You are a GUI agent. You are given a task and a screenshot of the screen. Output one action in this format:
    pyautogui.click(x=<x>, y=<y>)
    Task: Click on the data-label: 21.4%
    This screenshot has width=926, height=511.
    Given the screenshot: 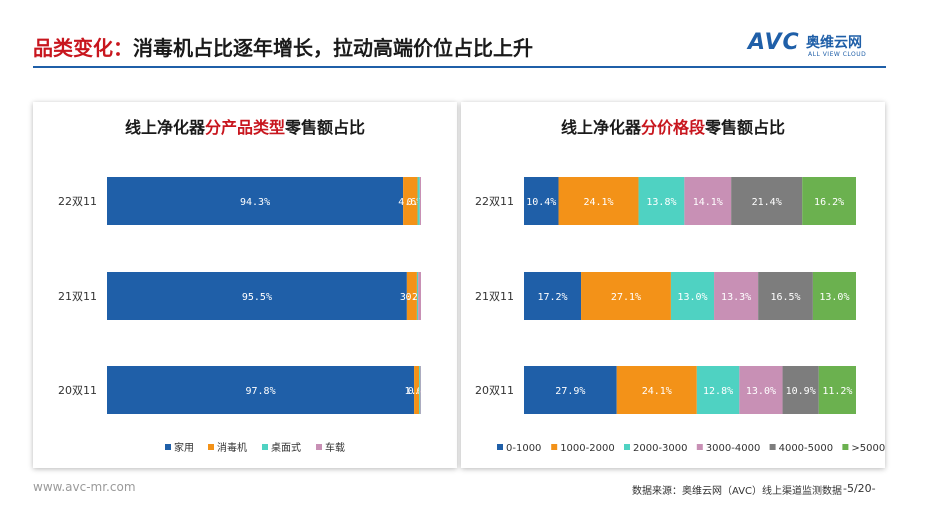 What is the action you would take?
    pyautogui.click(x=767, y=202)
    